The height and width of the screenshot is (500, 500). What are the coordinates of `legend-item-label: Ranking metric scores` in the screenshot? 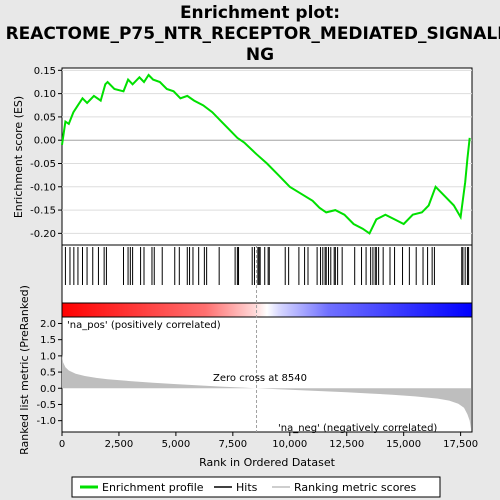 It's located at (355, 487).